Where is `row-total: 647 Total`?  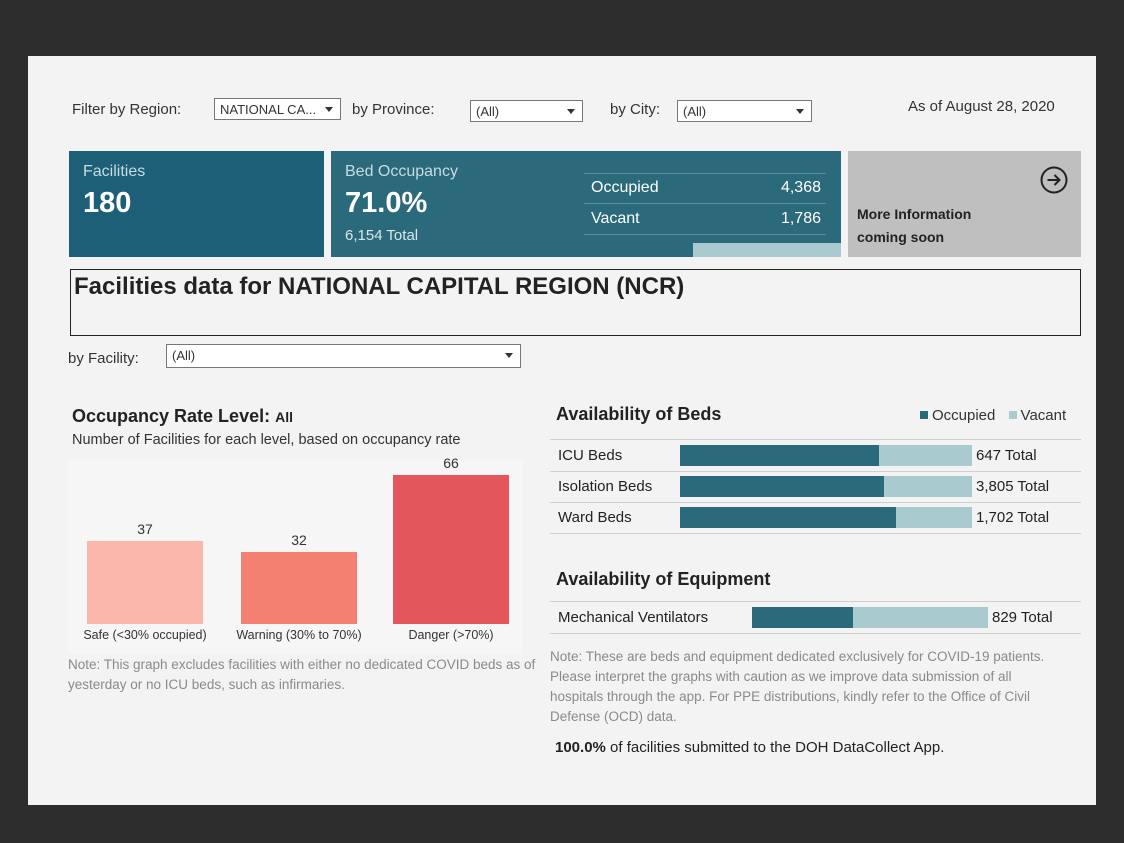
row-total: 647 Total is located at coordinates (1006, 455).